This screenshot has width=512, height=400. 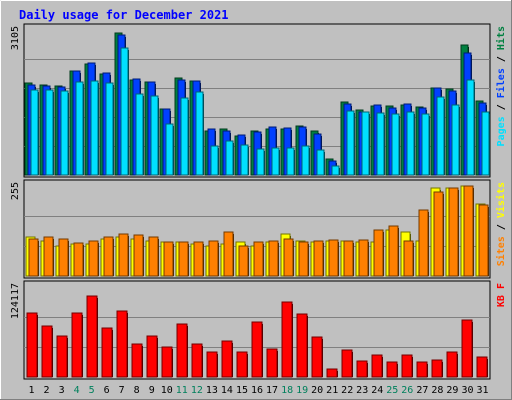 I want to click on chart-title: Daily usage for December 2021, so click(x=124, y=15).